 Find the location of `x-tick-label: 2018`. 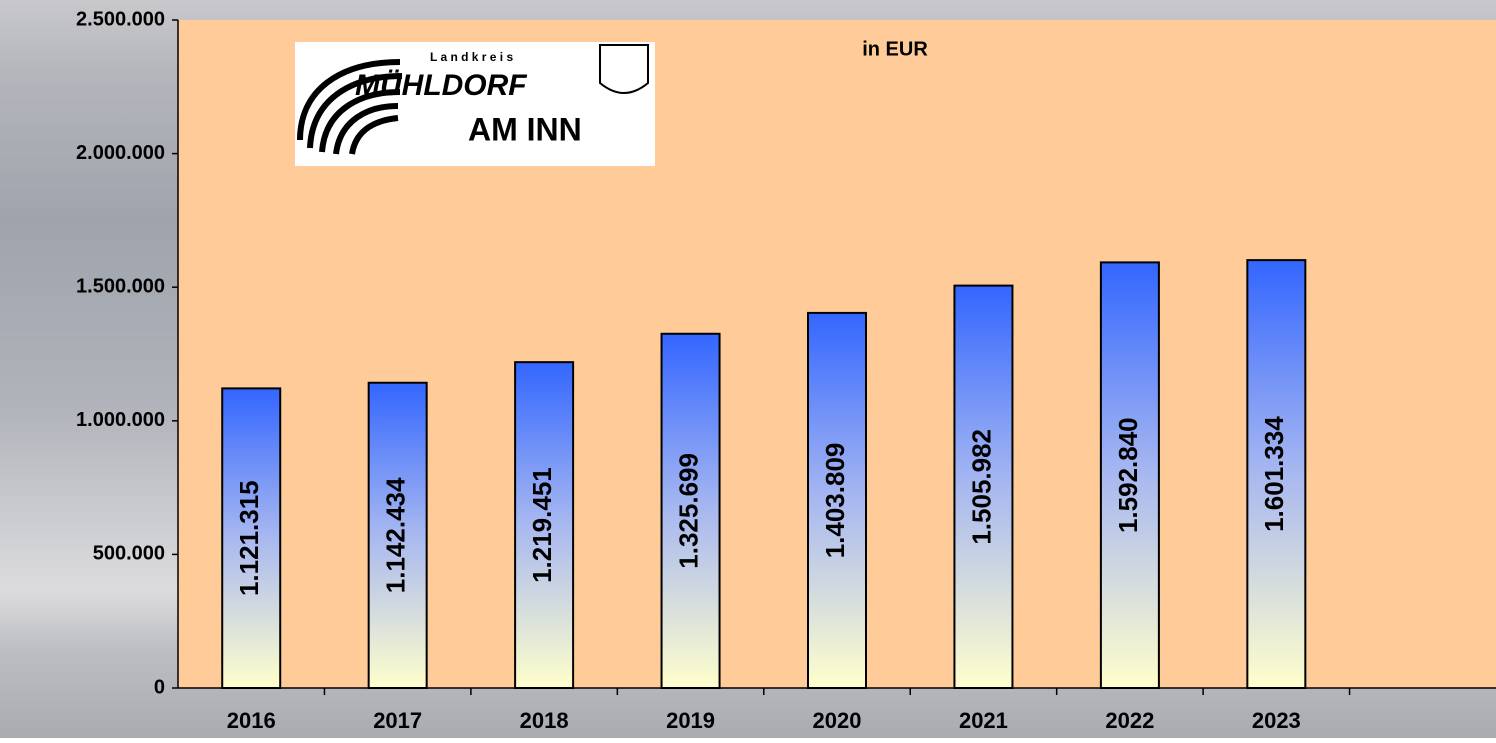

x-tick-label: 2018 is located at coordinates (544, 720).